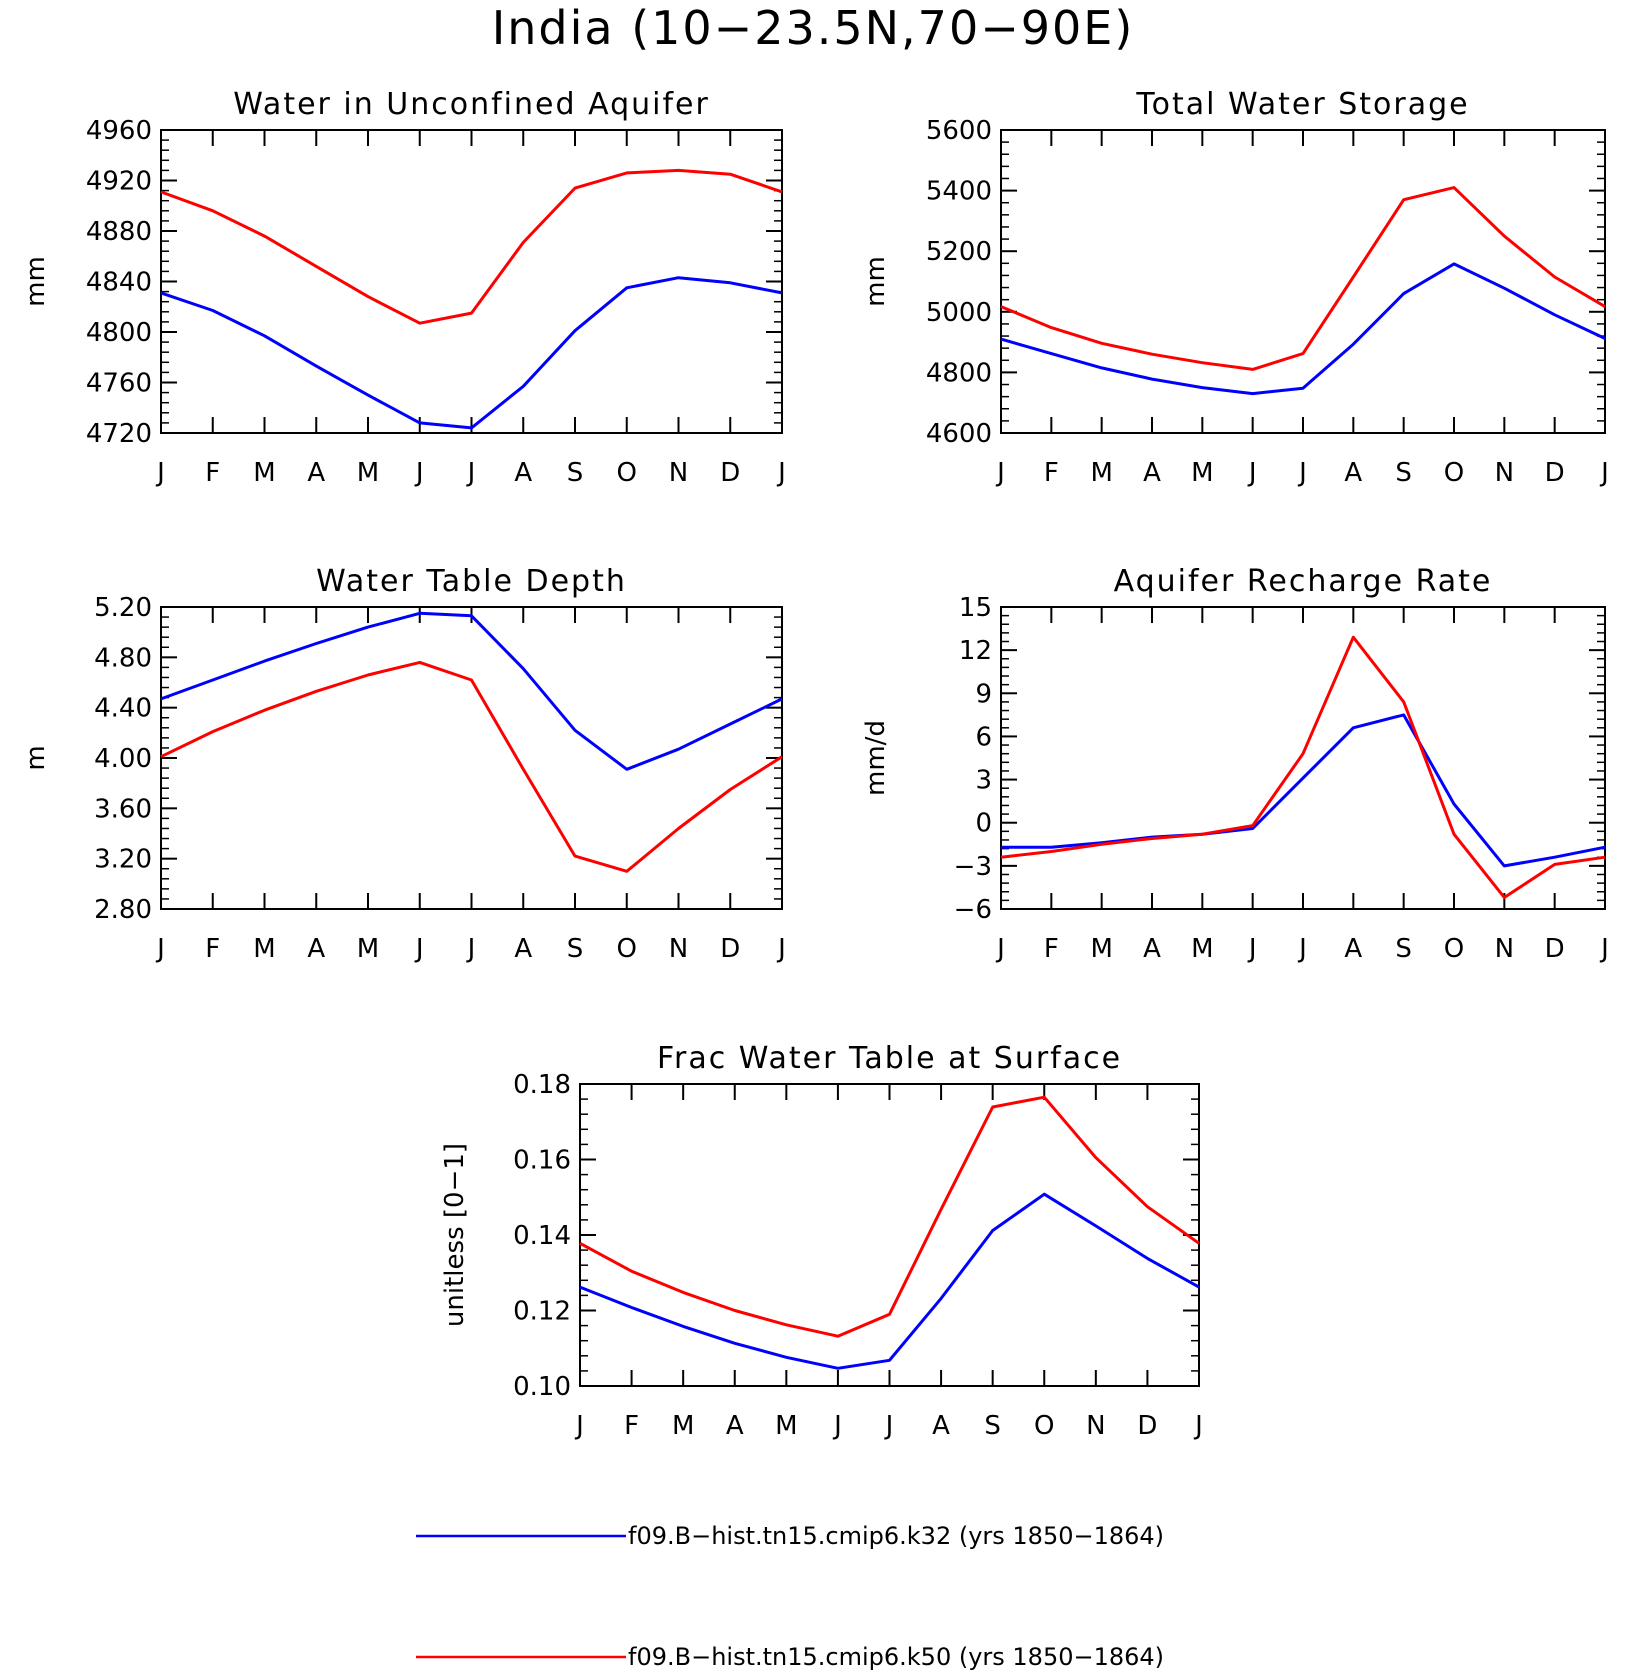 The width and height of the screenshot is (1626, 1672). I want to click on y-tick-label: 4600, so click(959, 434).